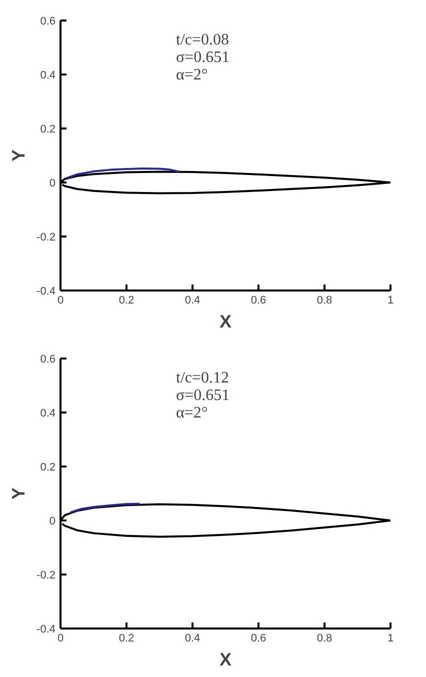  What do you see at coordinates (203, 377) in the screenshot?
I see `annotation: t/c=0.12` at bounding box center [203, 377].